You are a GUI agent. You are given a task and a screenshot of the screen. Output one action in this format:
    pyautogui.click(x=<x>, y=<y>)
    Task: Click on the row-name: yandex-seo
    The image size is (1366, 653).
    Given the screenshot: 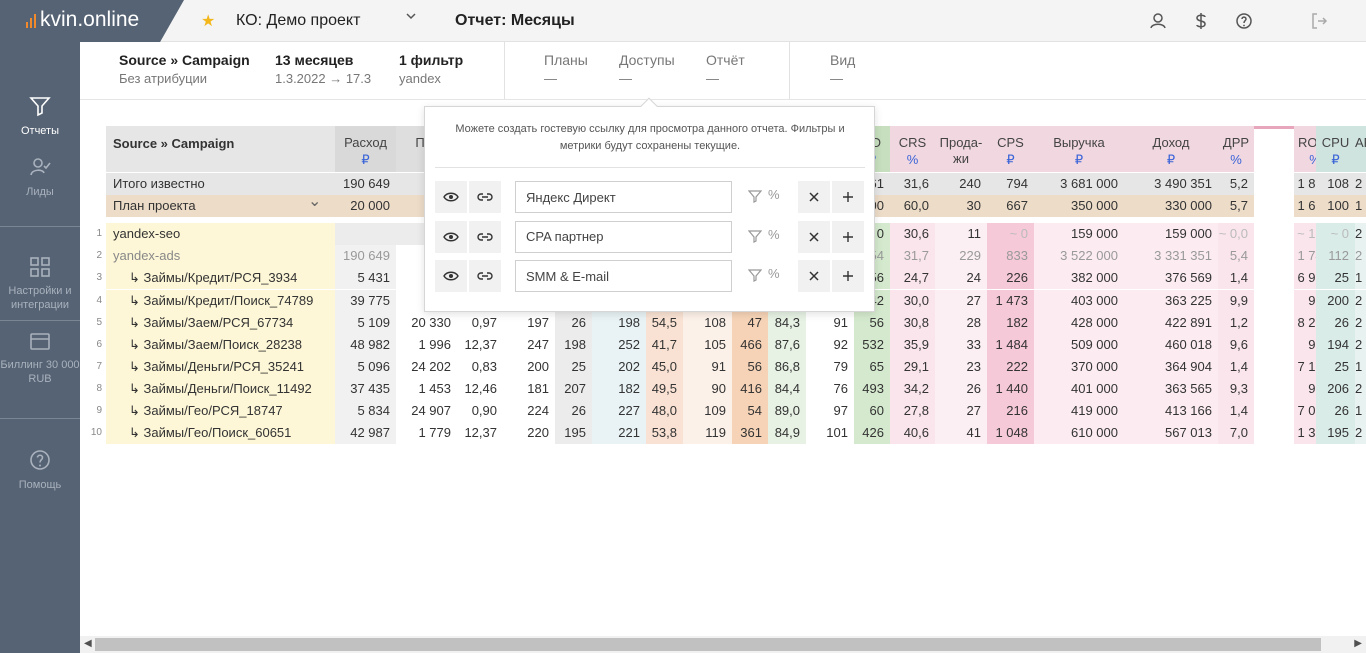 What is the action you would take?
    pyautogui.click(x=220, y=234)
    